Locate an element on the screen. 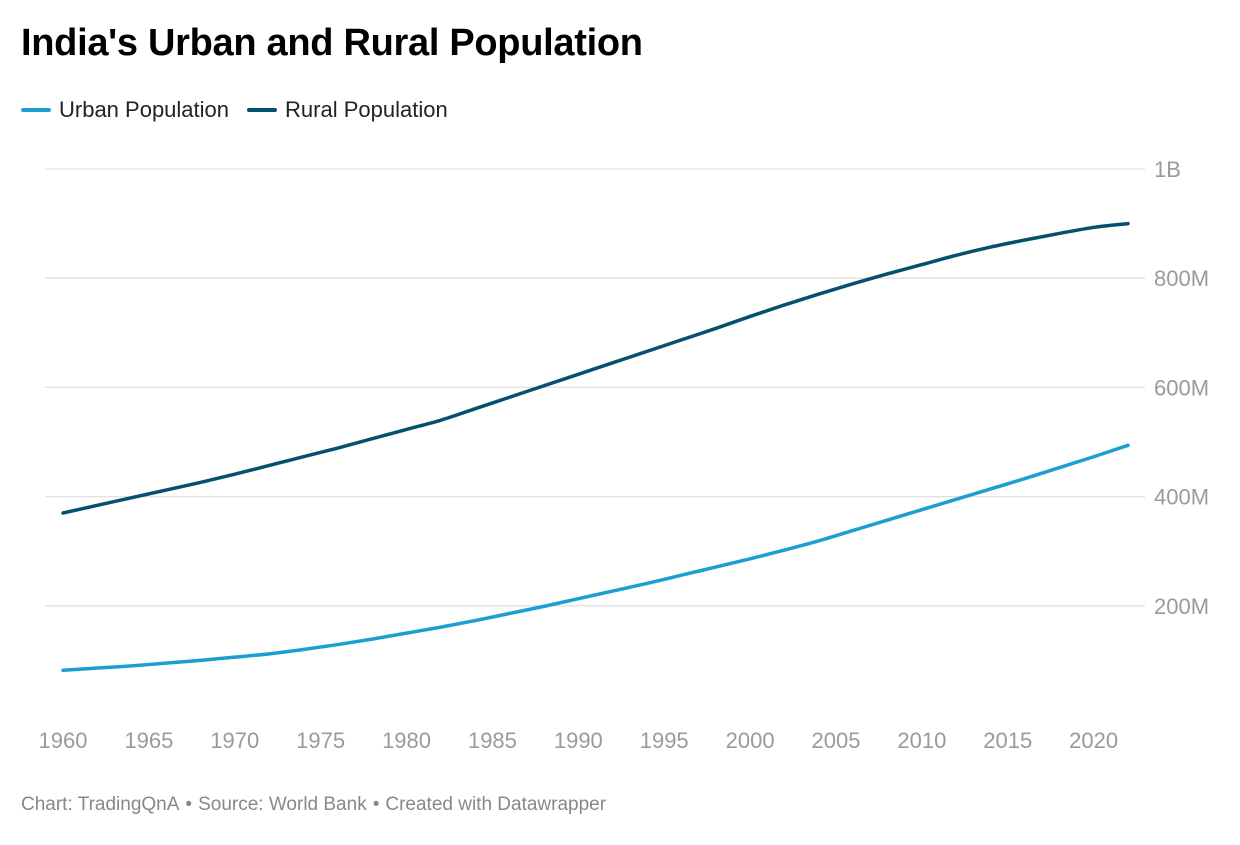 The image size is (1240, 845). x-tick-label: 2005 is located at coordinates (836, 740).